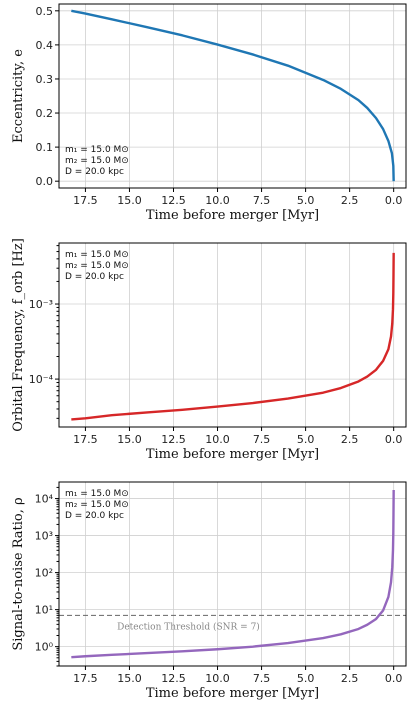  Describe the element at coordinates (45, 113) in the screenshot. I see `y-tick-label: 0.2` at that location.